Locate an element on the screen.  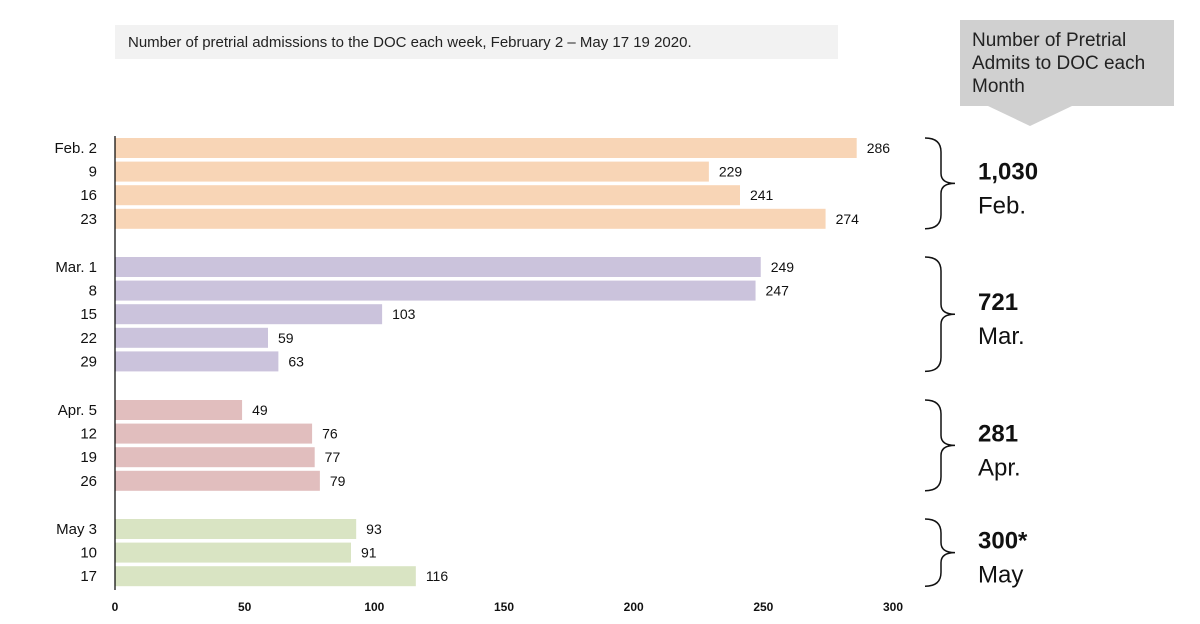
x-tick-label: 100 is located at coordinates (374, 607).